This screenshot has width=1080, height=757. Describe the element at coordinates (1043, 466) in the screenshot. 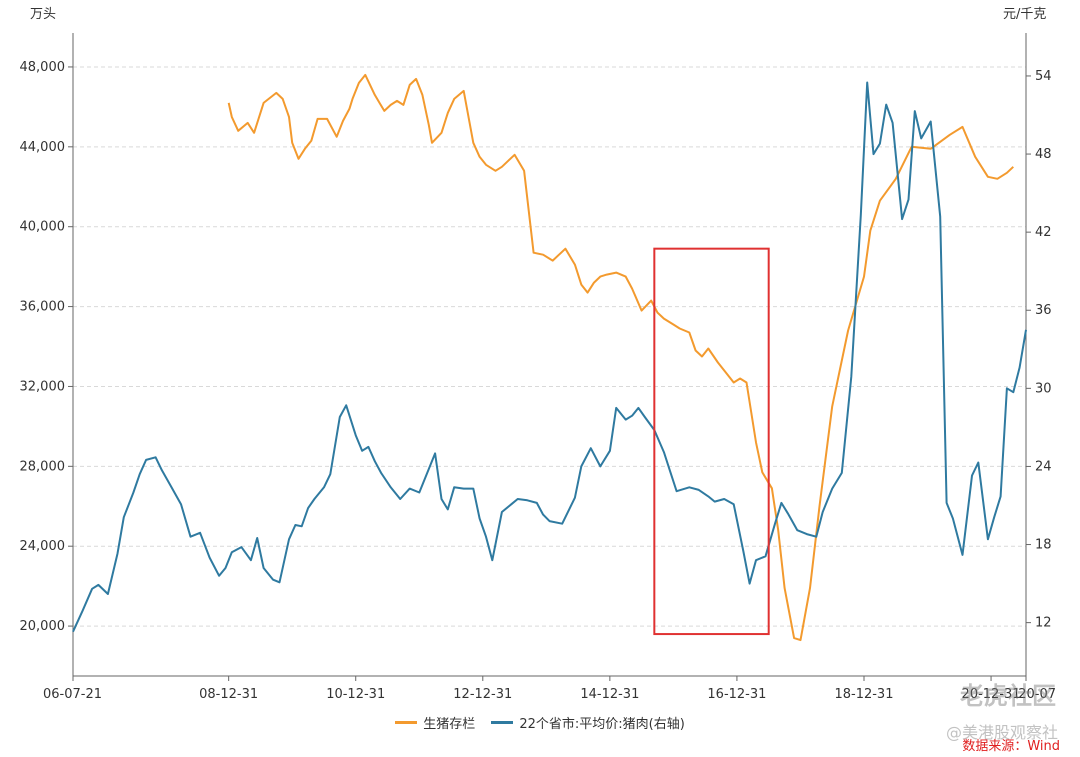

I see `right-tick-label: 24` at that location.